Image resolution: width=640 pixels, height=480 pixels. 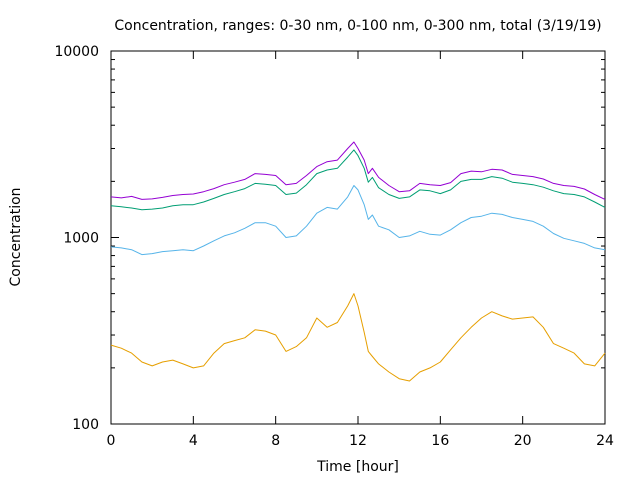 I want to click on y-tick-label: 100, so click(x=85, y=425).